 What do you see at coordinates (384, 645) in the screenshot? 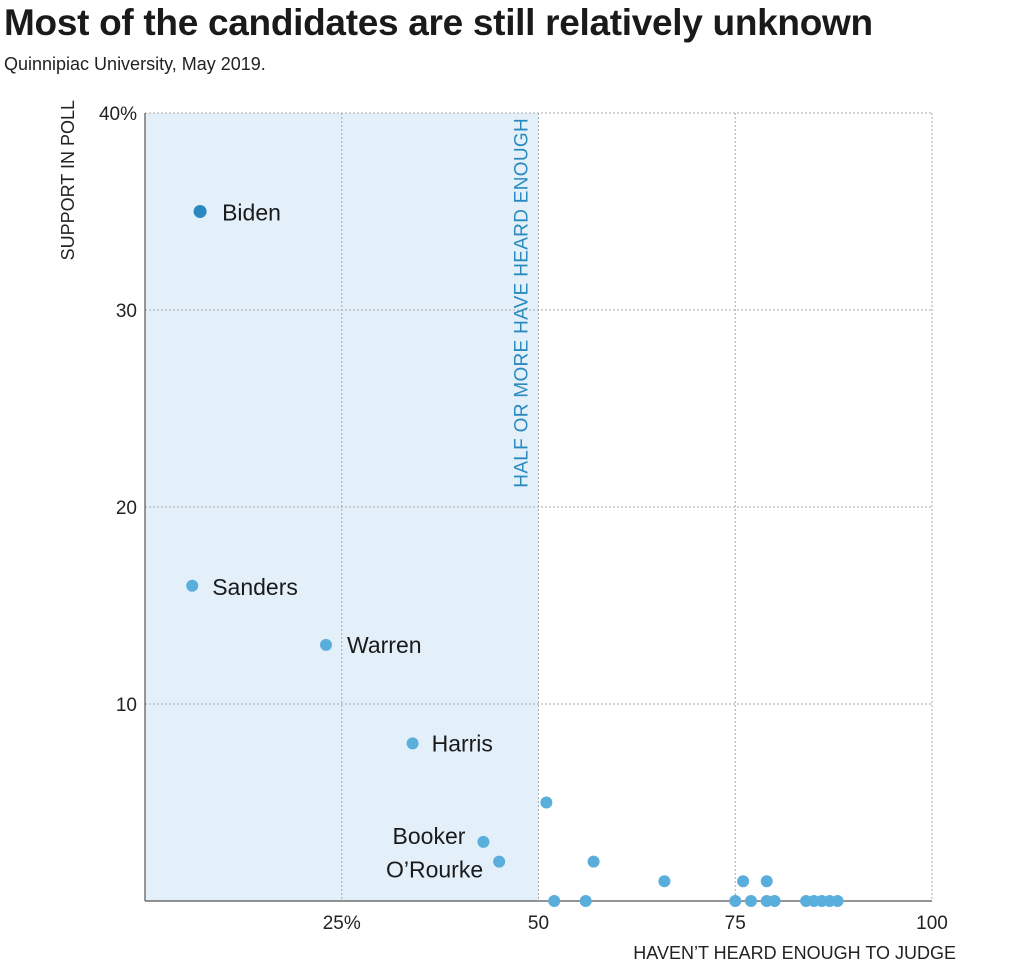
I see `point-label: Warren` at bounding box center [384, 645].